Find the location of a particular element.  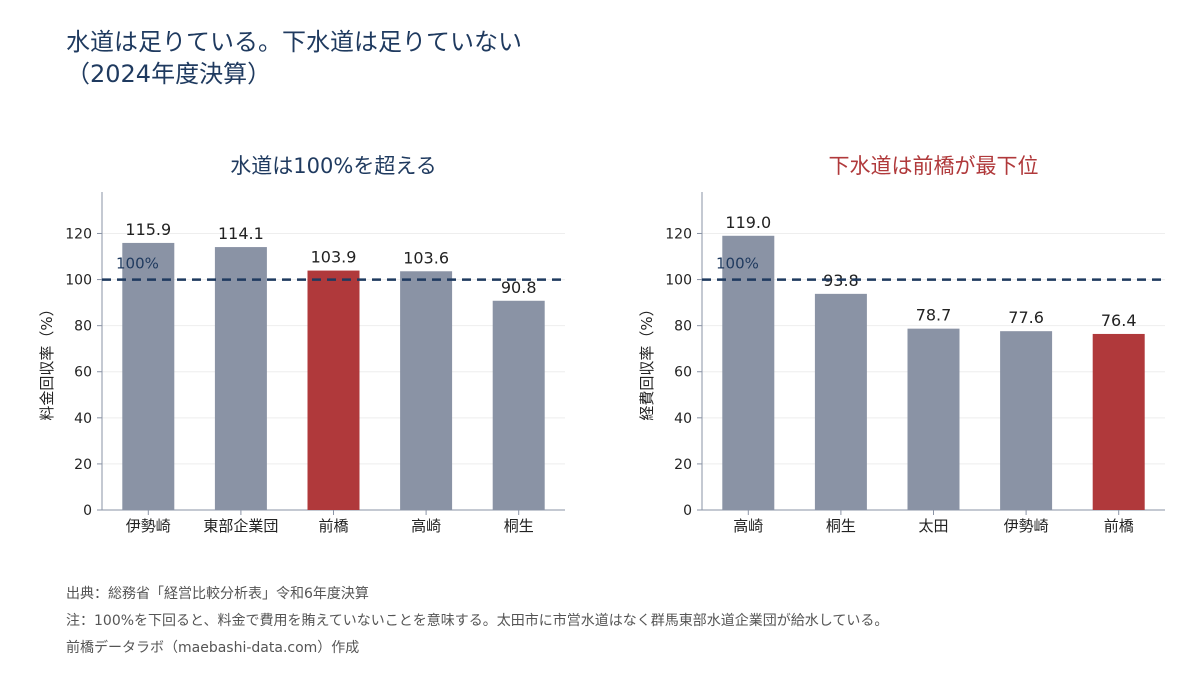

data-label: 78.7 is located at coordinates (934, 315).